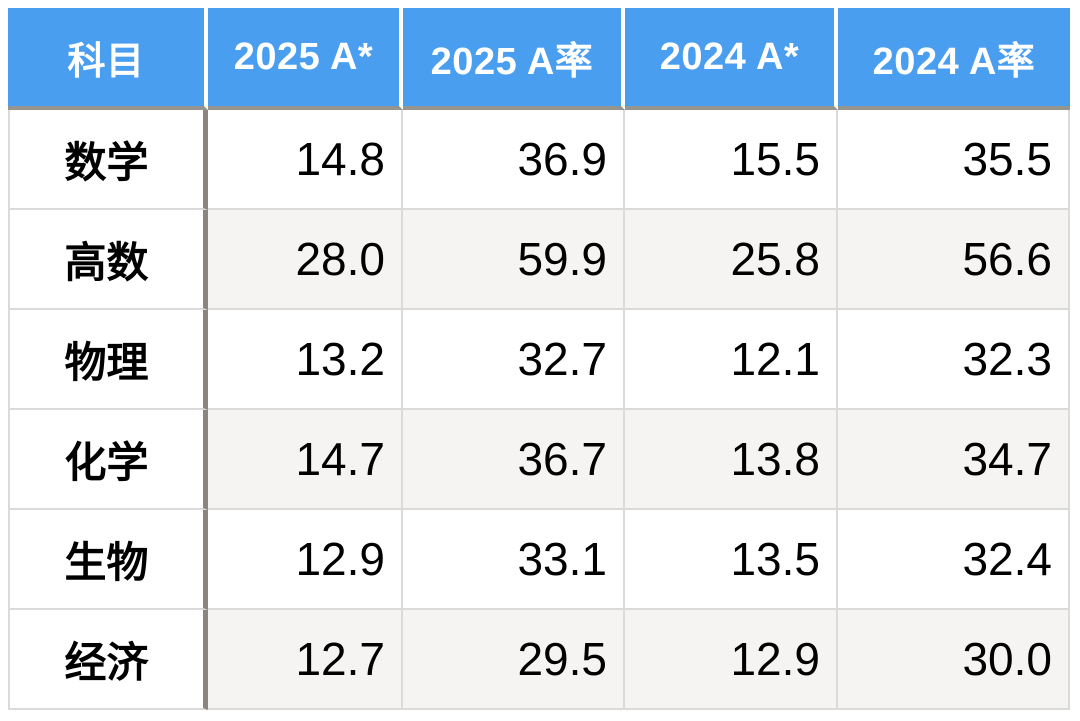  Describe the element at coordinates (731, 160) in the screenshot. I see `value-cell: 15.5` at that location.